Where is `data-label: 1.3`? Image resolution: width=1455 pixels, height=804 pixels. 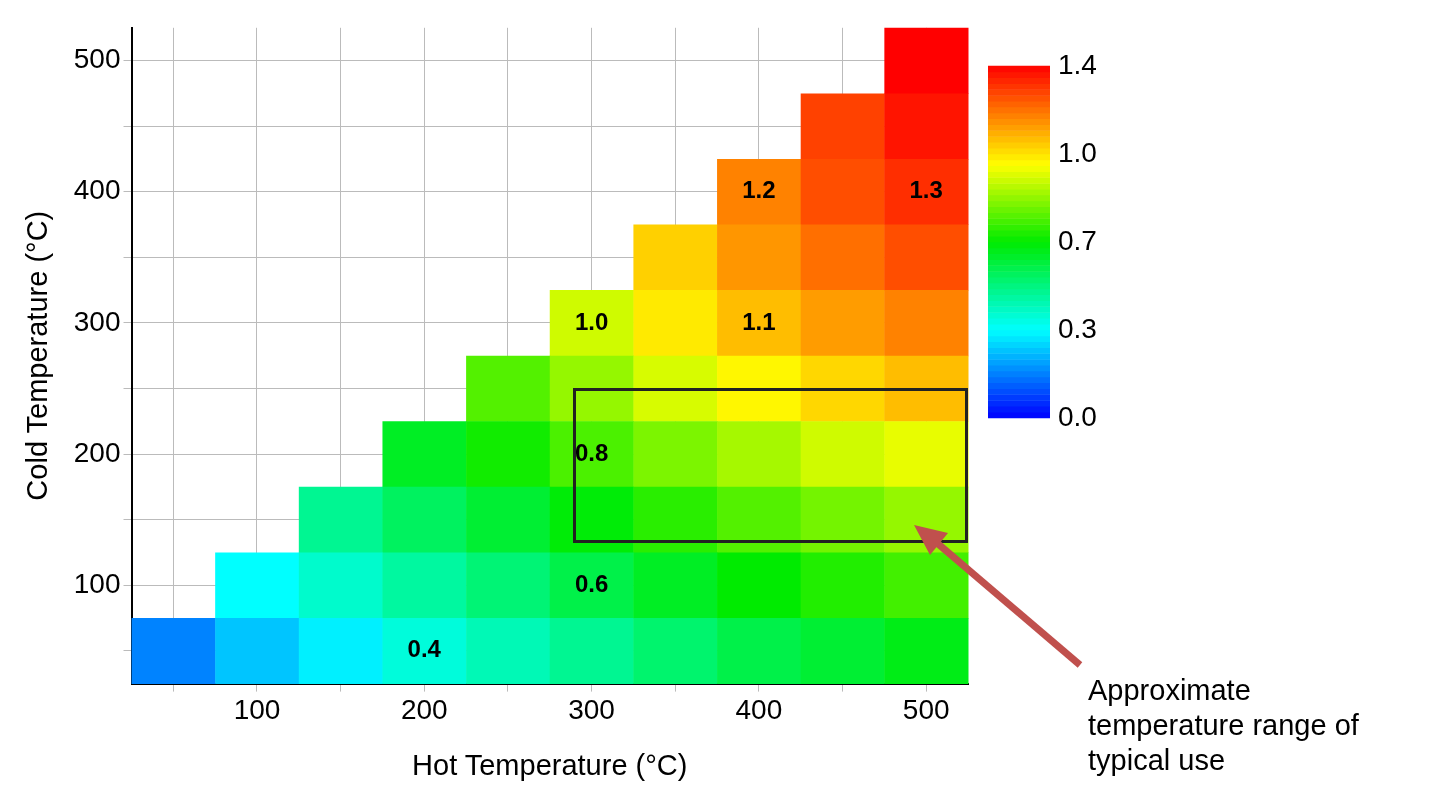 data-label: 1.3 is located at coordinates (926, 190).